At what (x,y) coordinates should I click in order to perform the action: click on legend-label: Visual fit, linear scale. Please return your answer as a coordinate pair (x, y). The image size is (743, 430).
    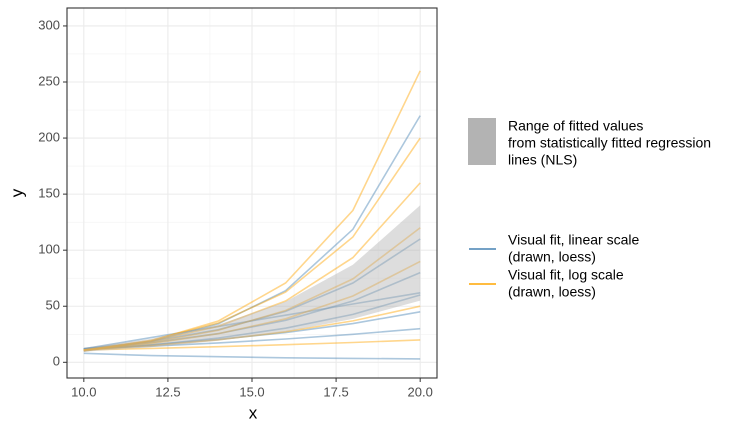
    Looking at the image, I should click on (573, 240).